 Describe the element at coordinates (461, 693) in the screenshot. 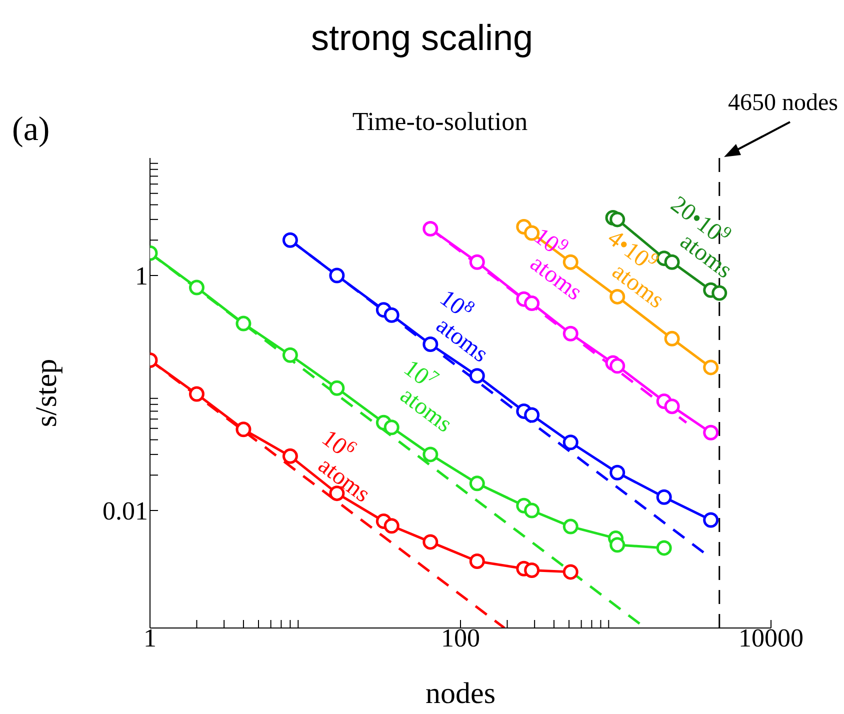

I see `x-axis-title: nodes` at that location.